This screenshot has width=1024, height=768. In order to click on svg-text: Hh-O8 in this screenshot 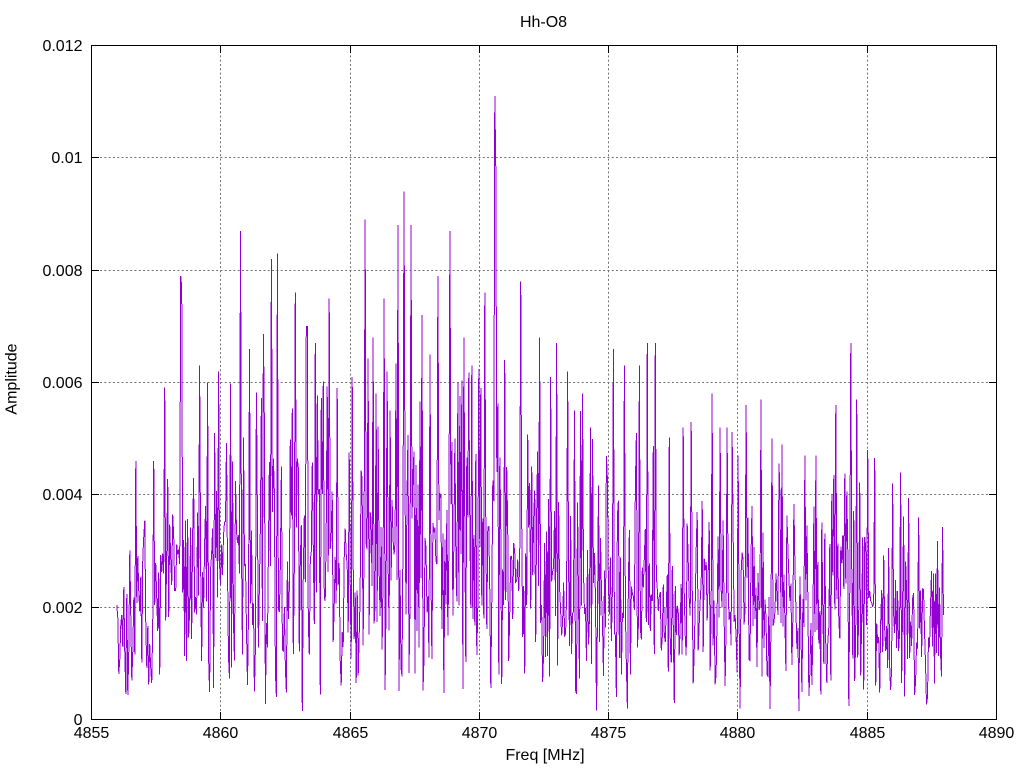, I will do `click(543, 22)`.